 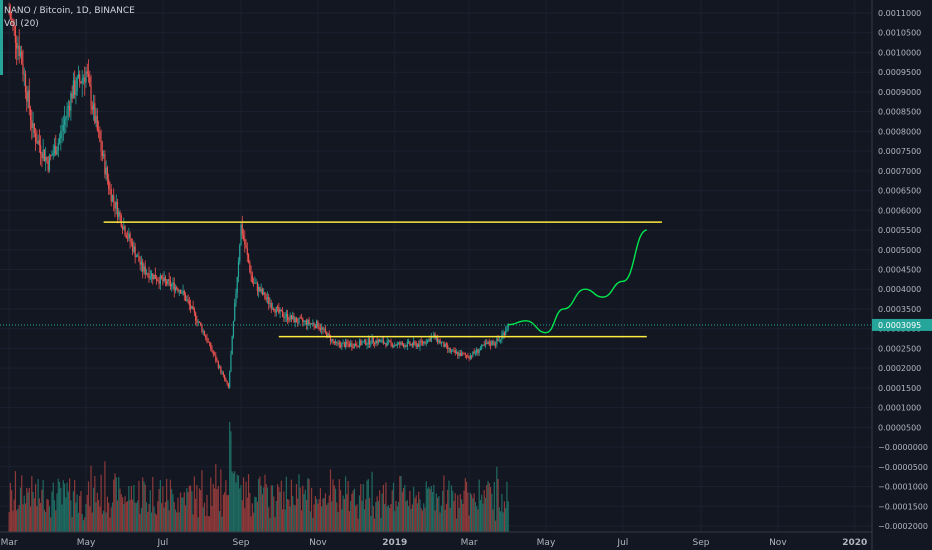 I want to click on x-tick-label: Mar, so click(x=9, y=543).